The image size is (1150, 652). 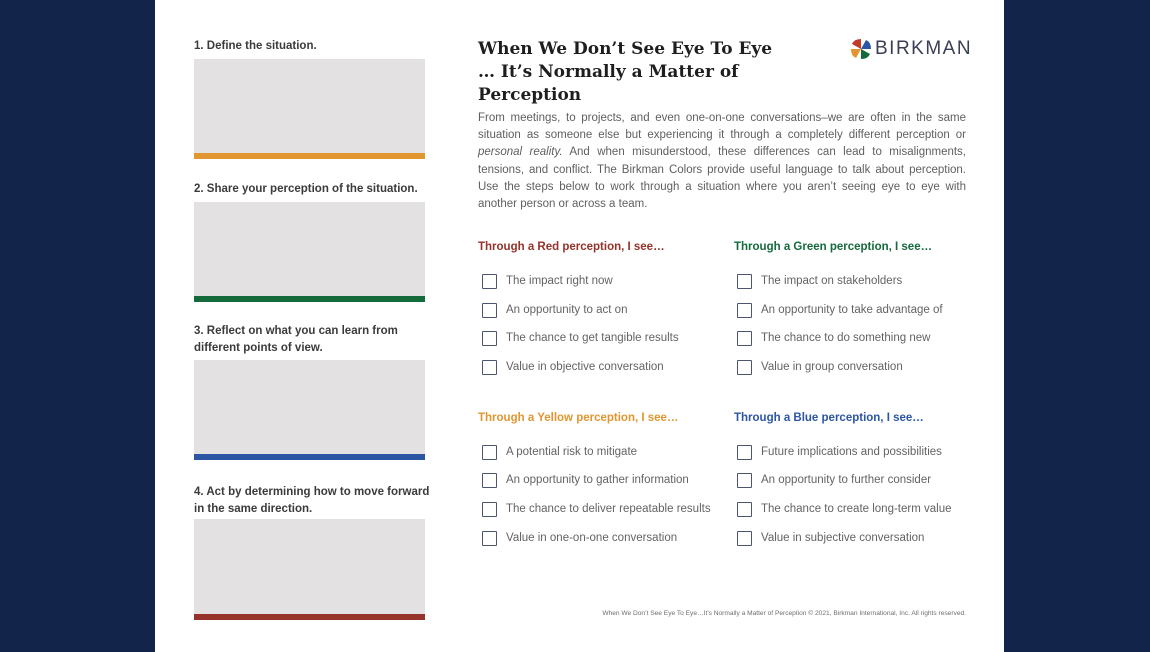 I want to click on checklist-item: Value in objective conversation, so click(x=573, y=367).